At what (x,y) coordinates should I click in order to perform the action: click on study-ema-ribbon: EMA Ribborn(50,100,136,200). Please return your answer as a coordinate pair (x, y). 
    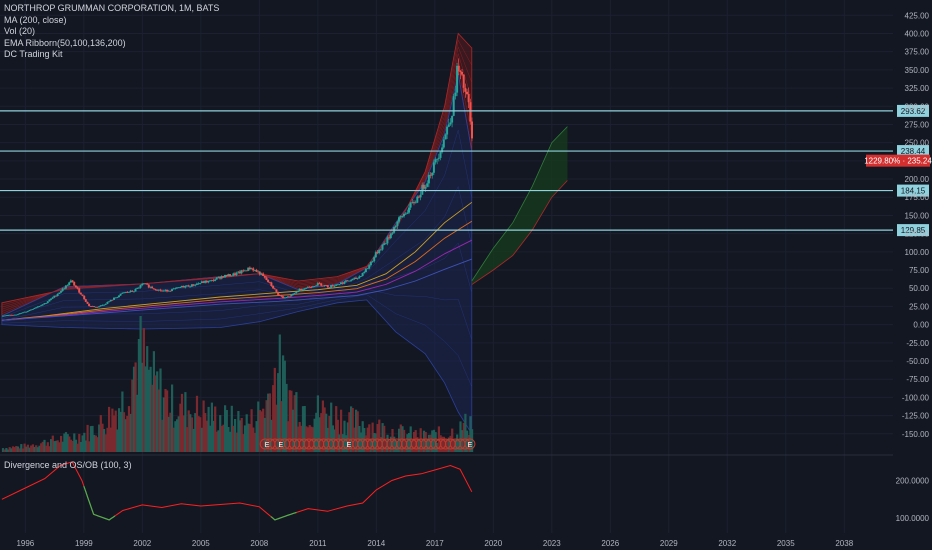
    Looking at the image, I should click on (65, 42).